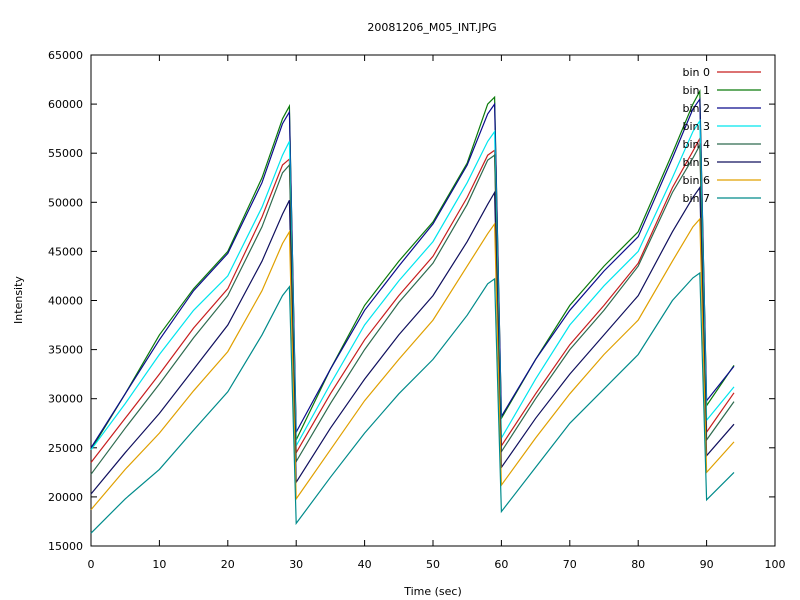  What do you see at coordinates (696, 90) in the screenshot?
I see `legend-label-bin-1: bin 1` at bounding box center [696, 90].